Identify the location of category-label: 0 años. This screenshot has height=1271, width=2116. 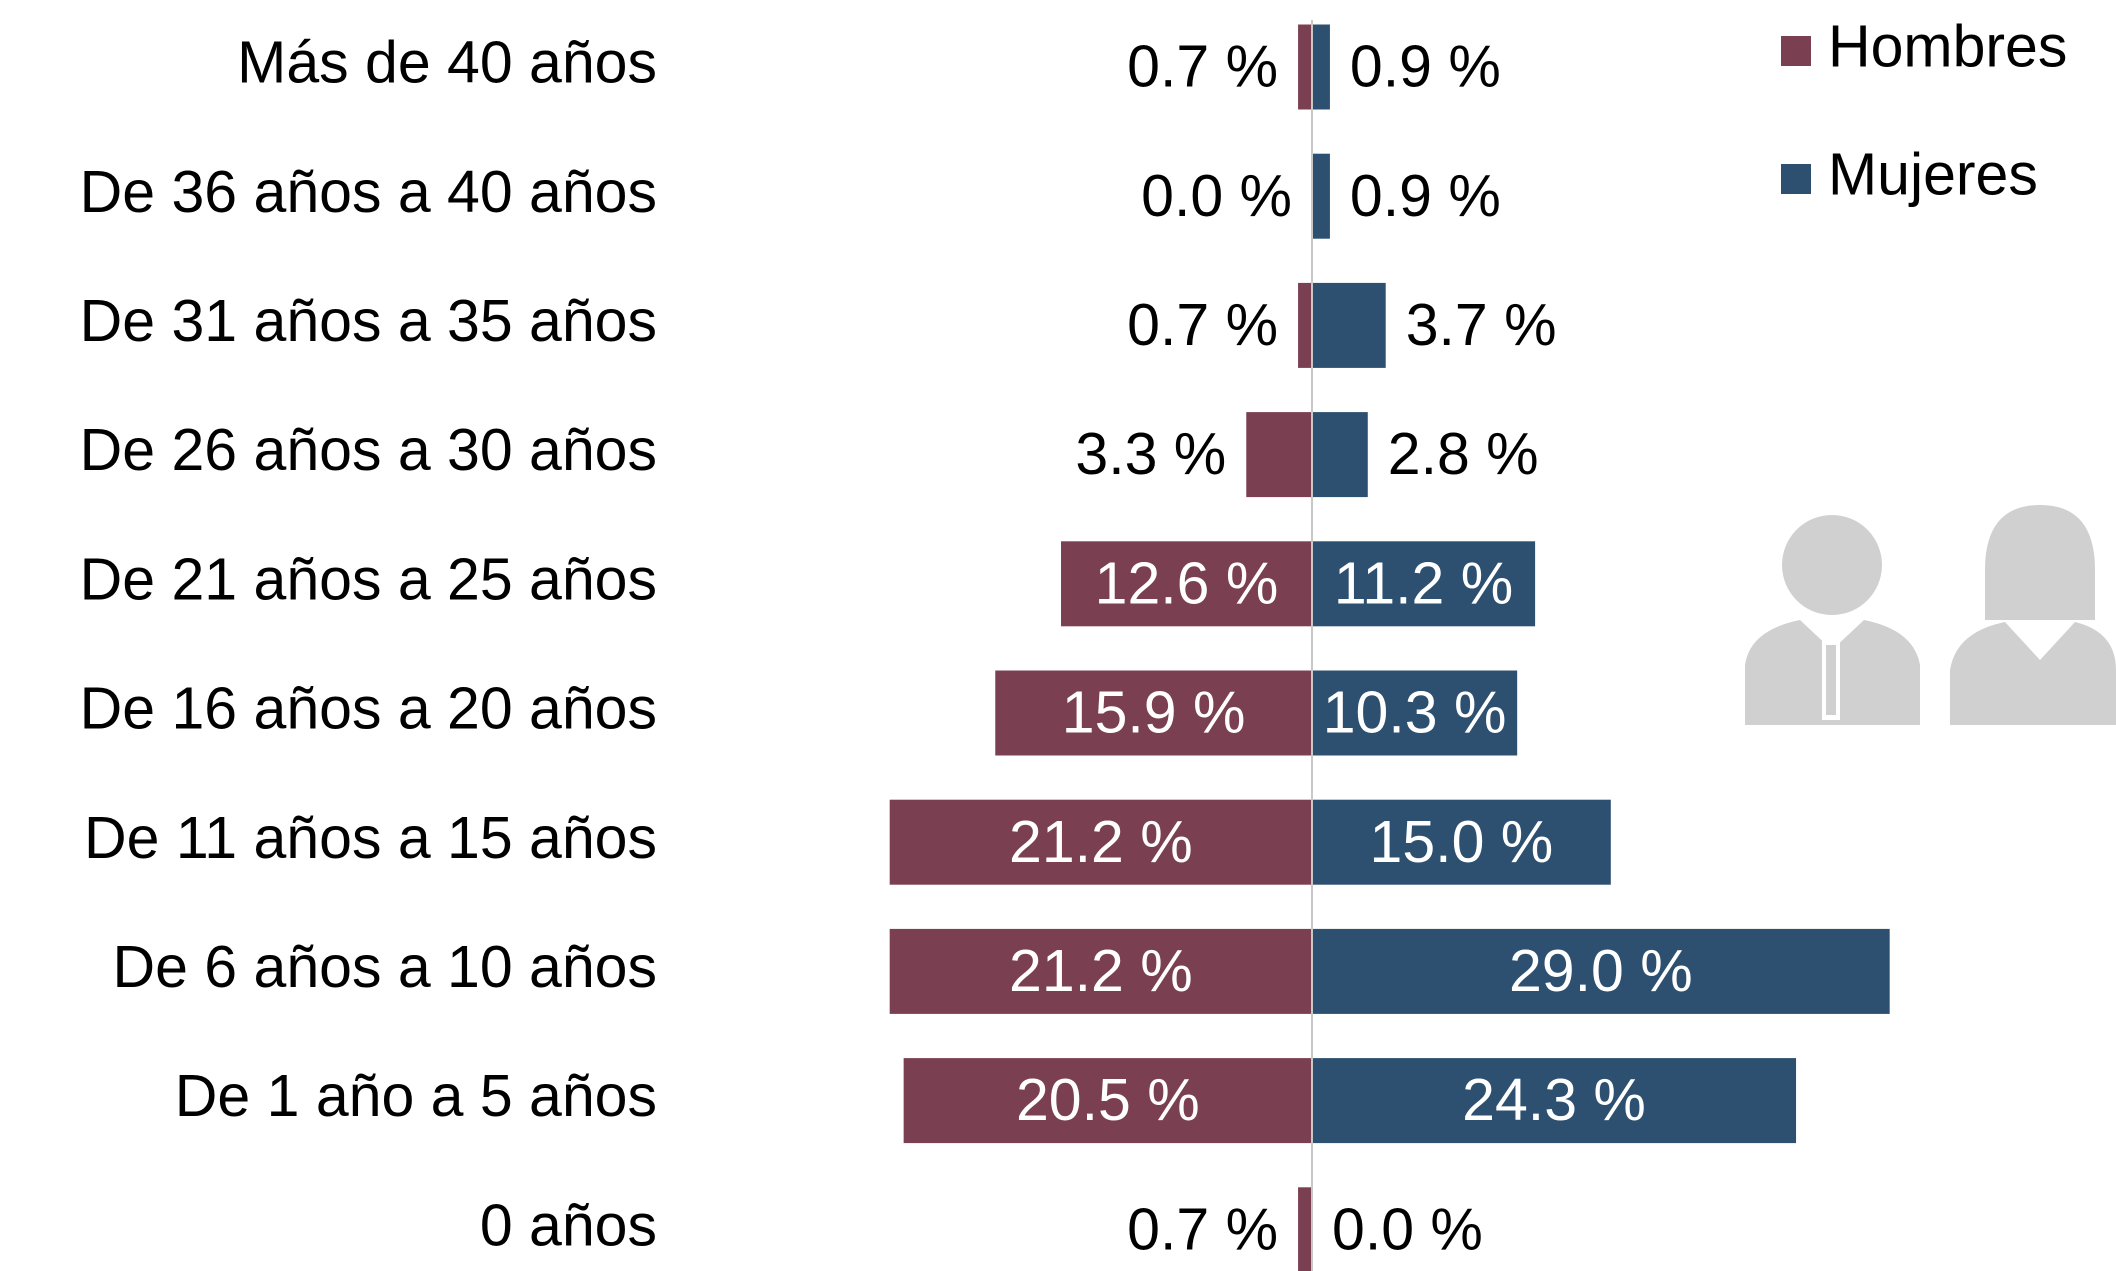
(568, 1225).